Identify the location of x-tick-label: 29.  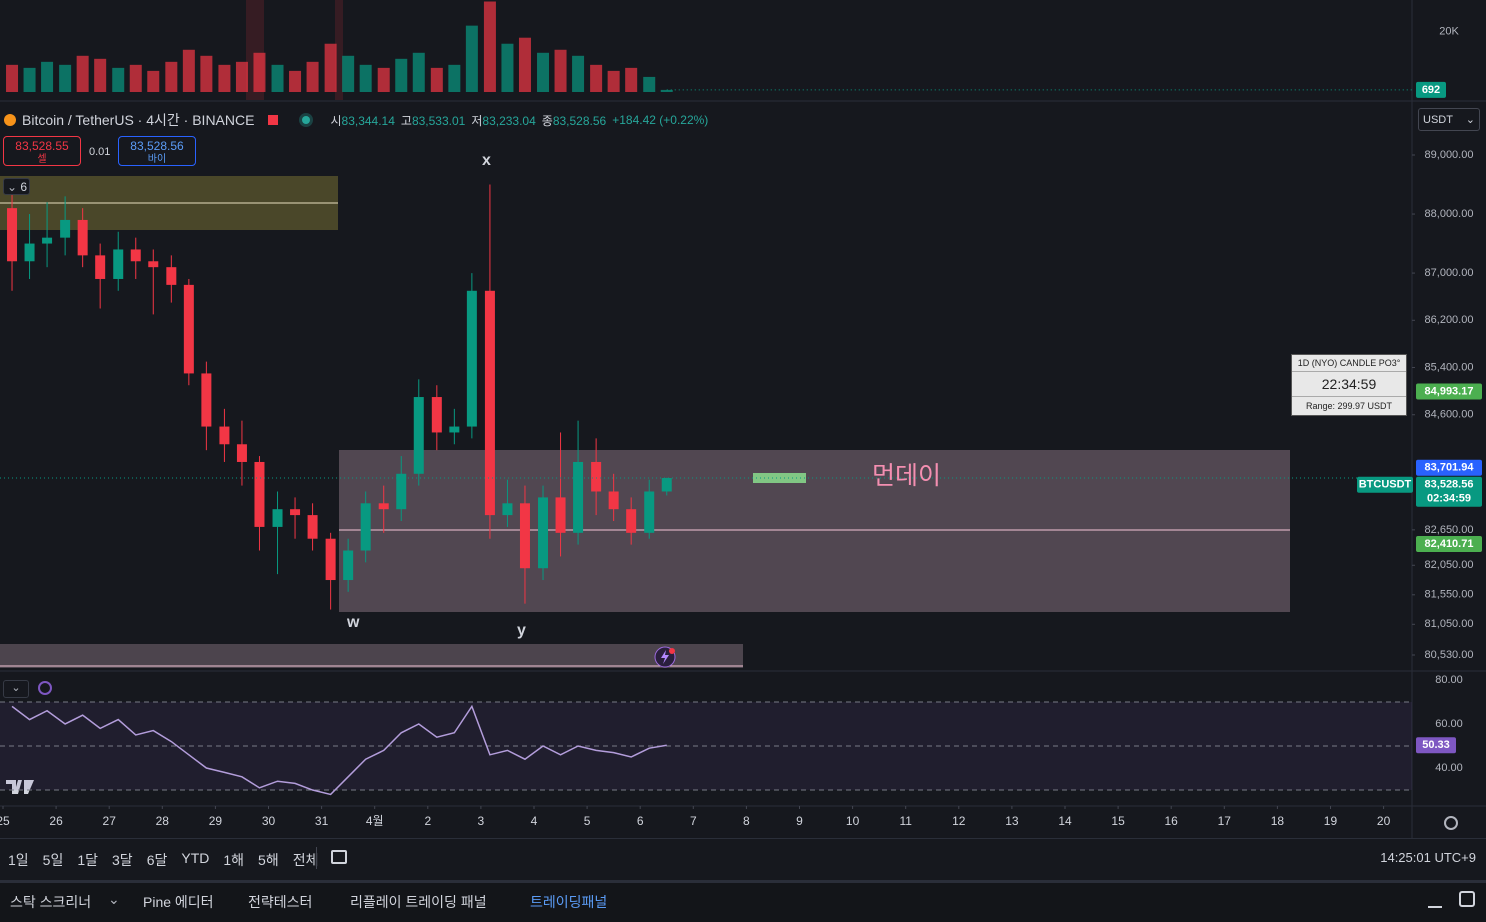
(216, 821).